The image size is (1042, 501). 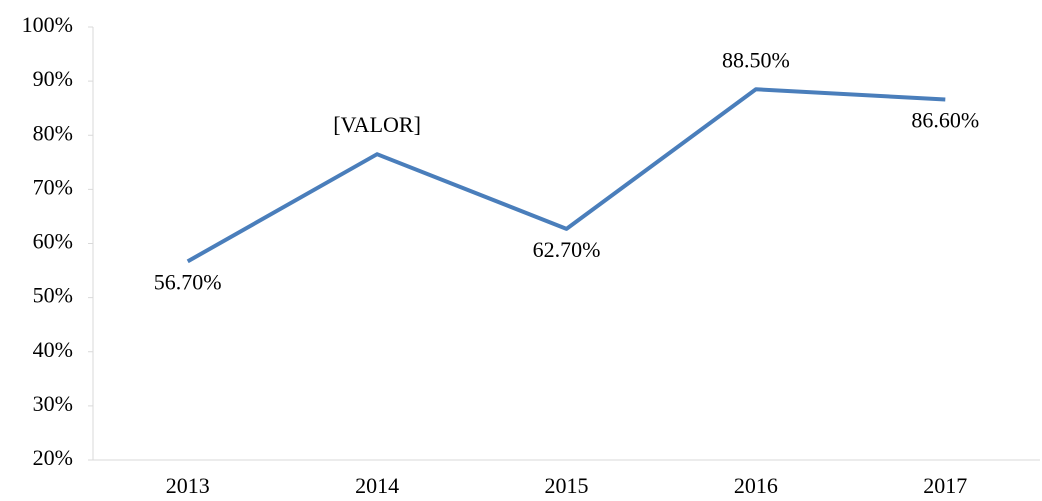 I want to click on y-tick-label: 90%, so click(x=53, y=78).